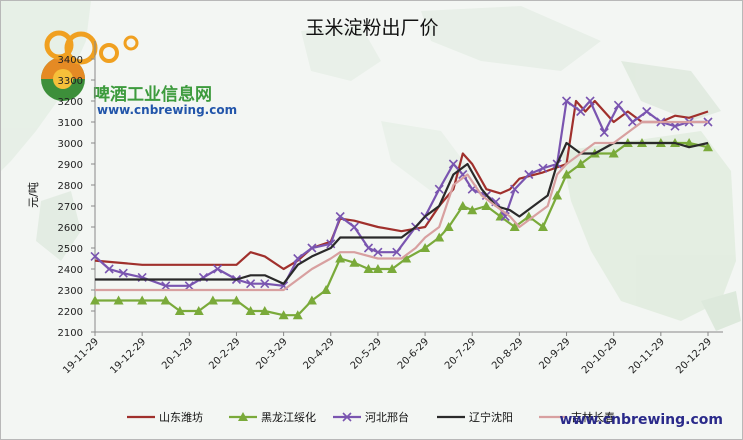  I want to click on y-tick-label: 2700, so click(70, 207).